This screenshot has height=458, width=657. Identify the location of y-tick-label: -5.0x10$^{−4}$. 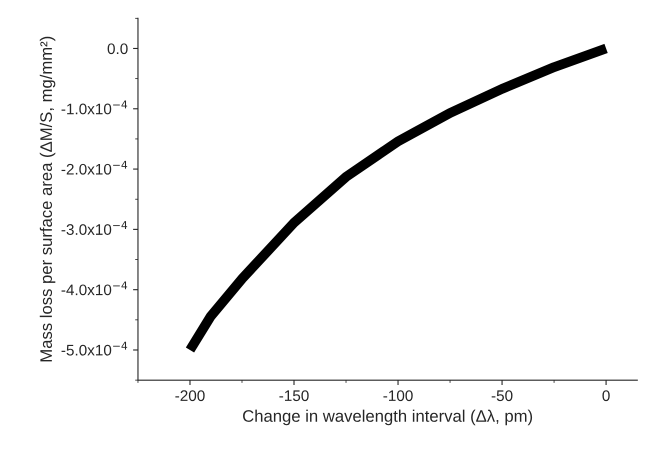
(95, 349).